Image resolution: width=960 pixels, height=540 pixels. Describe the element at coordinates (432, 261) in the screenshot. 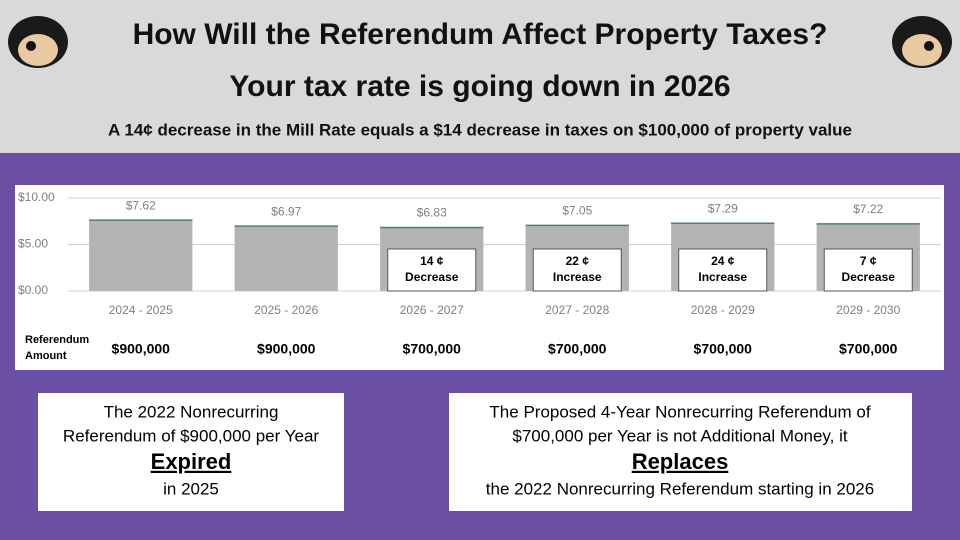

I see `annotation-amount: 14 ¢` at that location.